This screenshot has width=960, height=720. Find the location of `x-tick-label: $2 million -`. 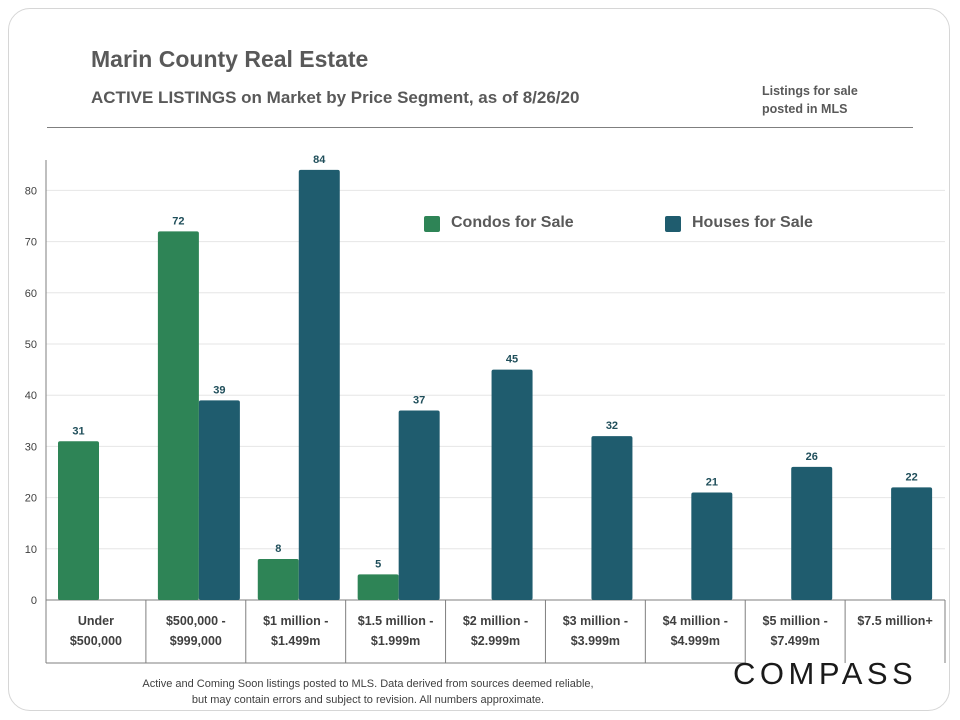

x-tick-label: $2 million - is located at coordinates (495, 621).